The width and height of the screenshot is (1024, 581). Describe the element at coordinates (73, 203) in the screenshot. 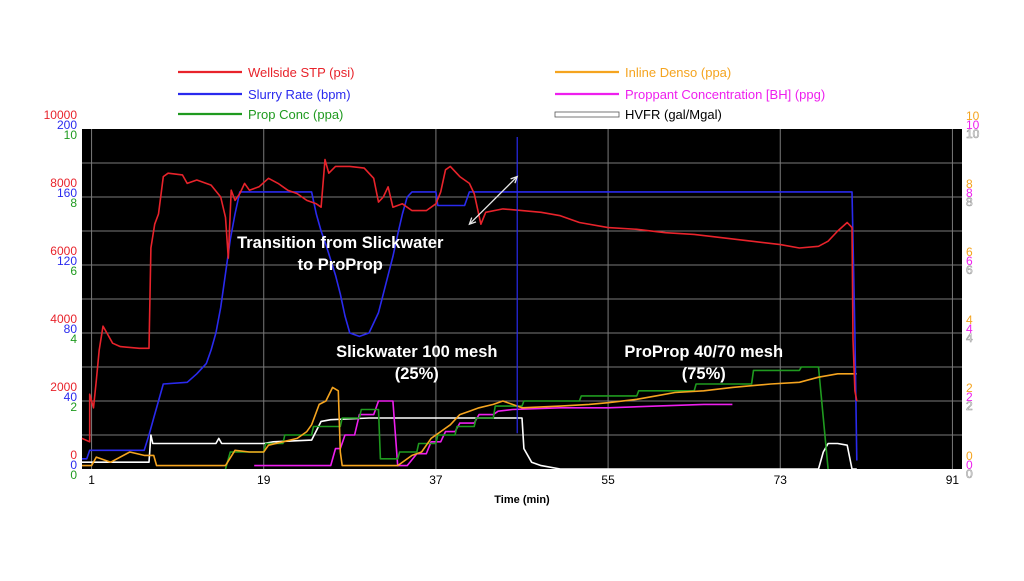

I see `y-tick-label-conc: 8` at that location.